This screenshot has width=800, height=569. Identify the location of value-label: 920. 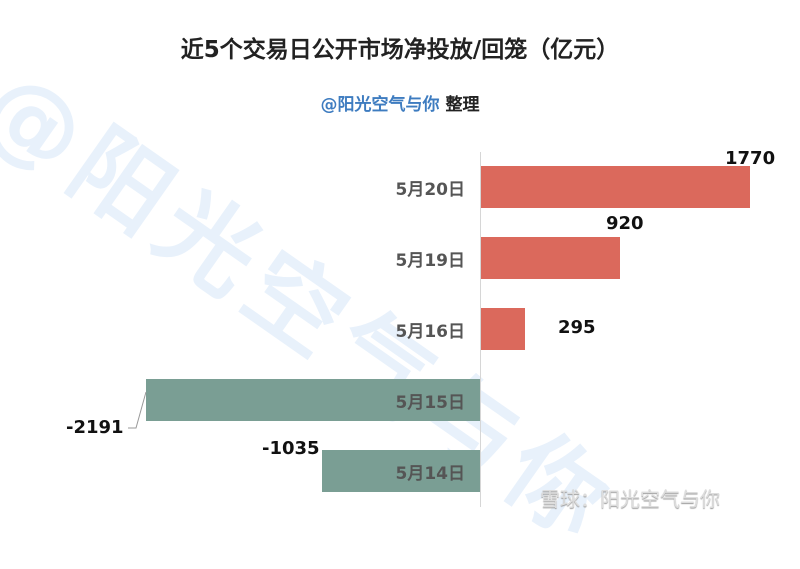
(625, 223).